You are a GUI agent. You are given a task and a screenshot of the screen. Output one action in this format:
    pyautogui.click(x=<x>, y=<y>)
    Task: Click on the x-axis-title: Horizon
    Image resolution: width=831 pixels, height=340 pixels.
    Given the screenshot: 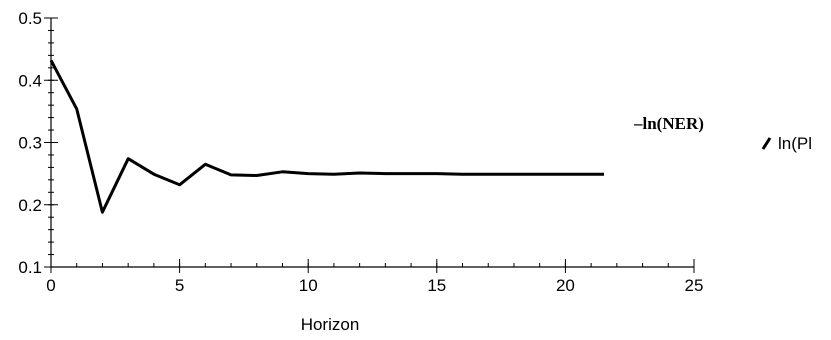 What is the action you would take?
    pyautogui.click(x=330, y=324)
    